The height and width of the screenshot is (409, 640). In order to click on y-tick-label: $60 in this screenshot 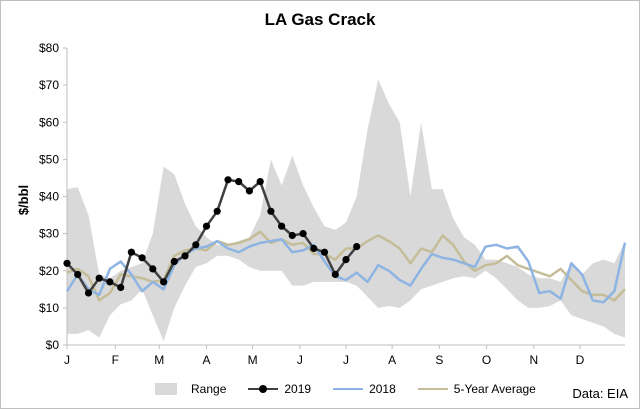, I will do `click(49, 122)`.